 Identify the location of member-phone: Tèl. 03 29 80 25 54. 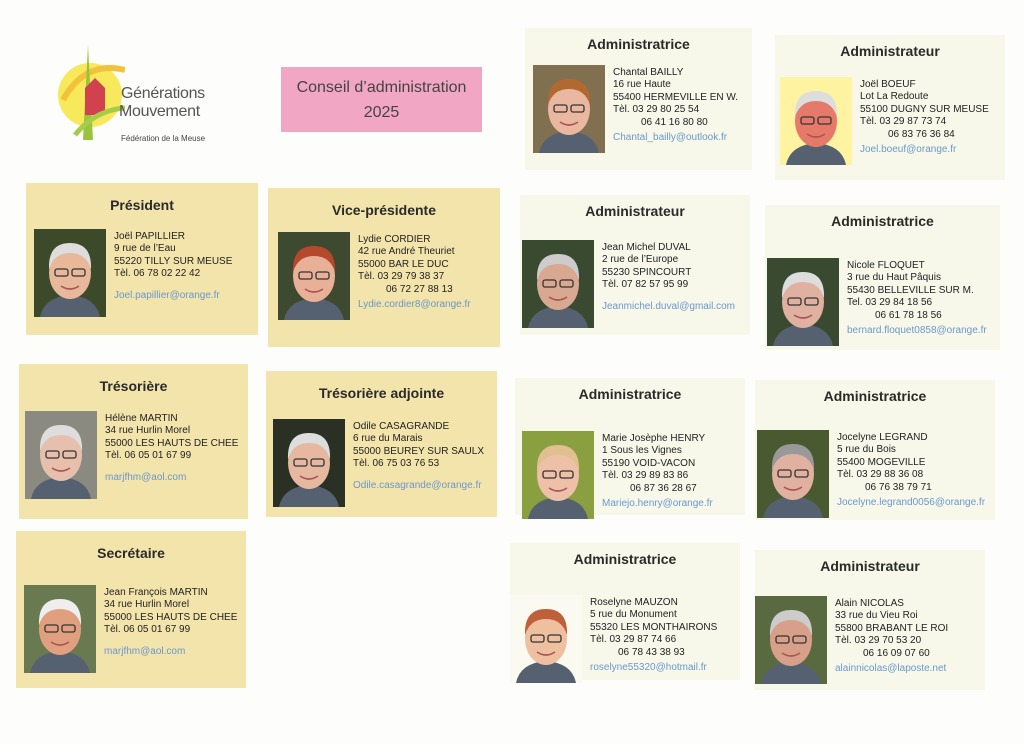
(656, 110).